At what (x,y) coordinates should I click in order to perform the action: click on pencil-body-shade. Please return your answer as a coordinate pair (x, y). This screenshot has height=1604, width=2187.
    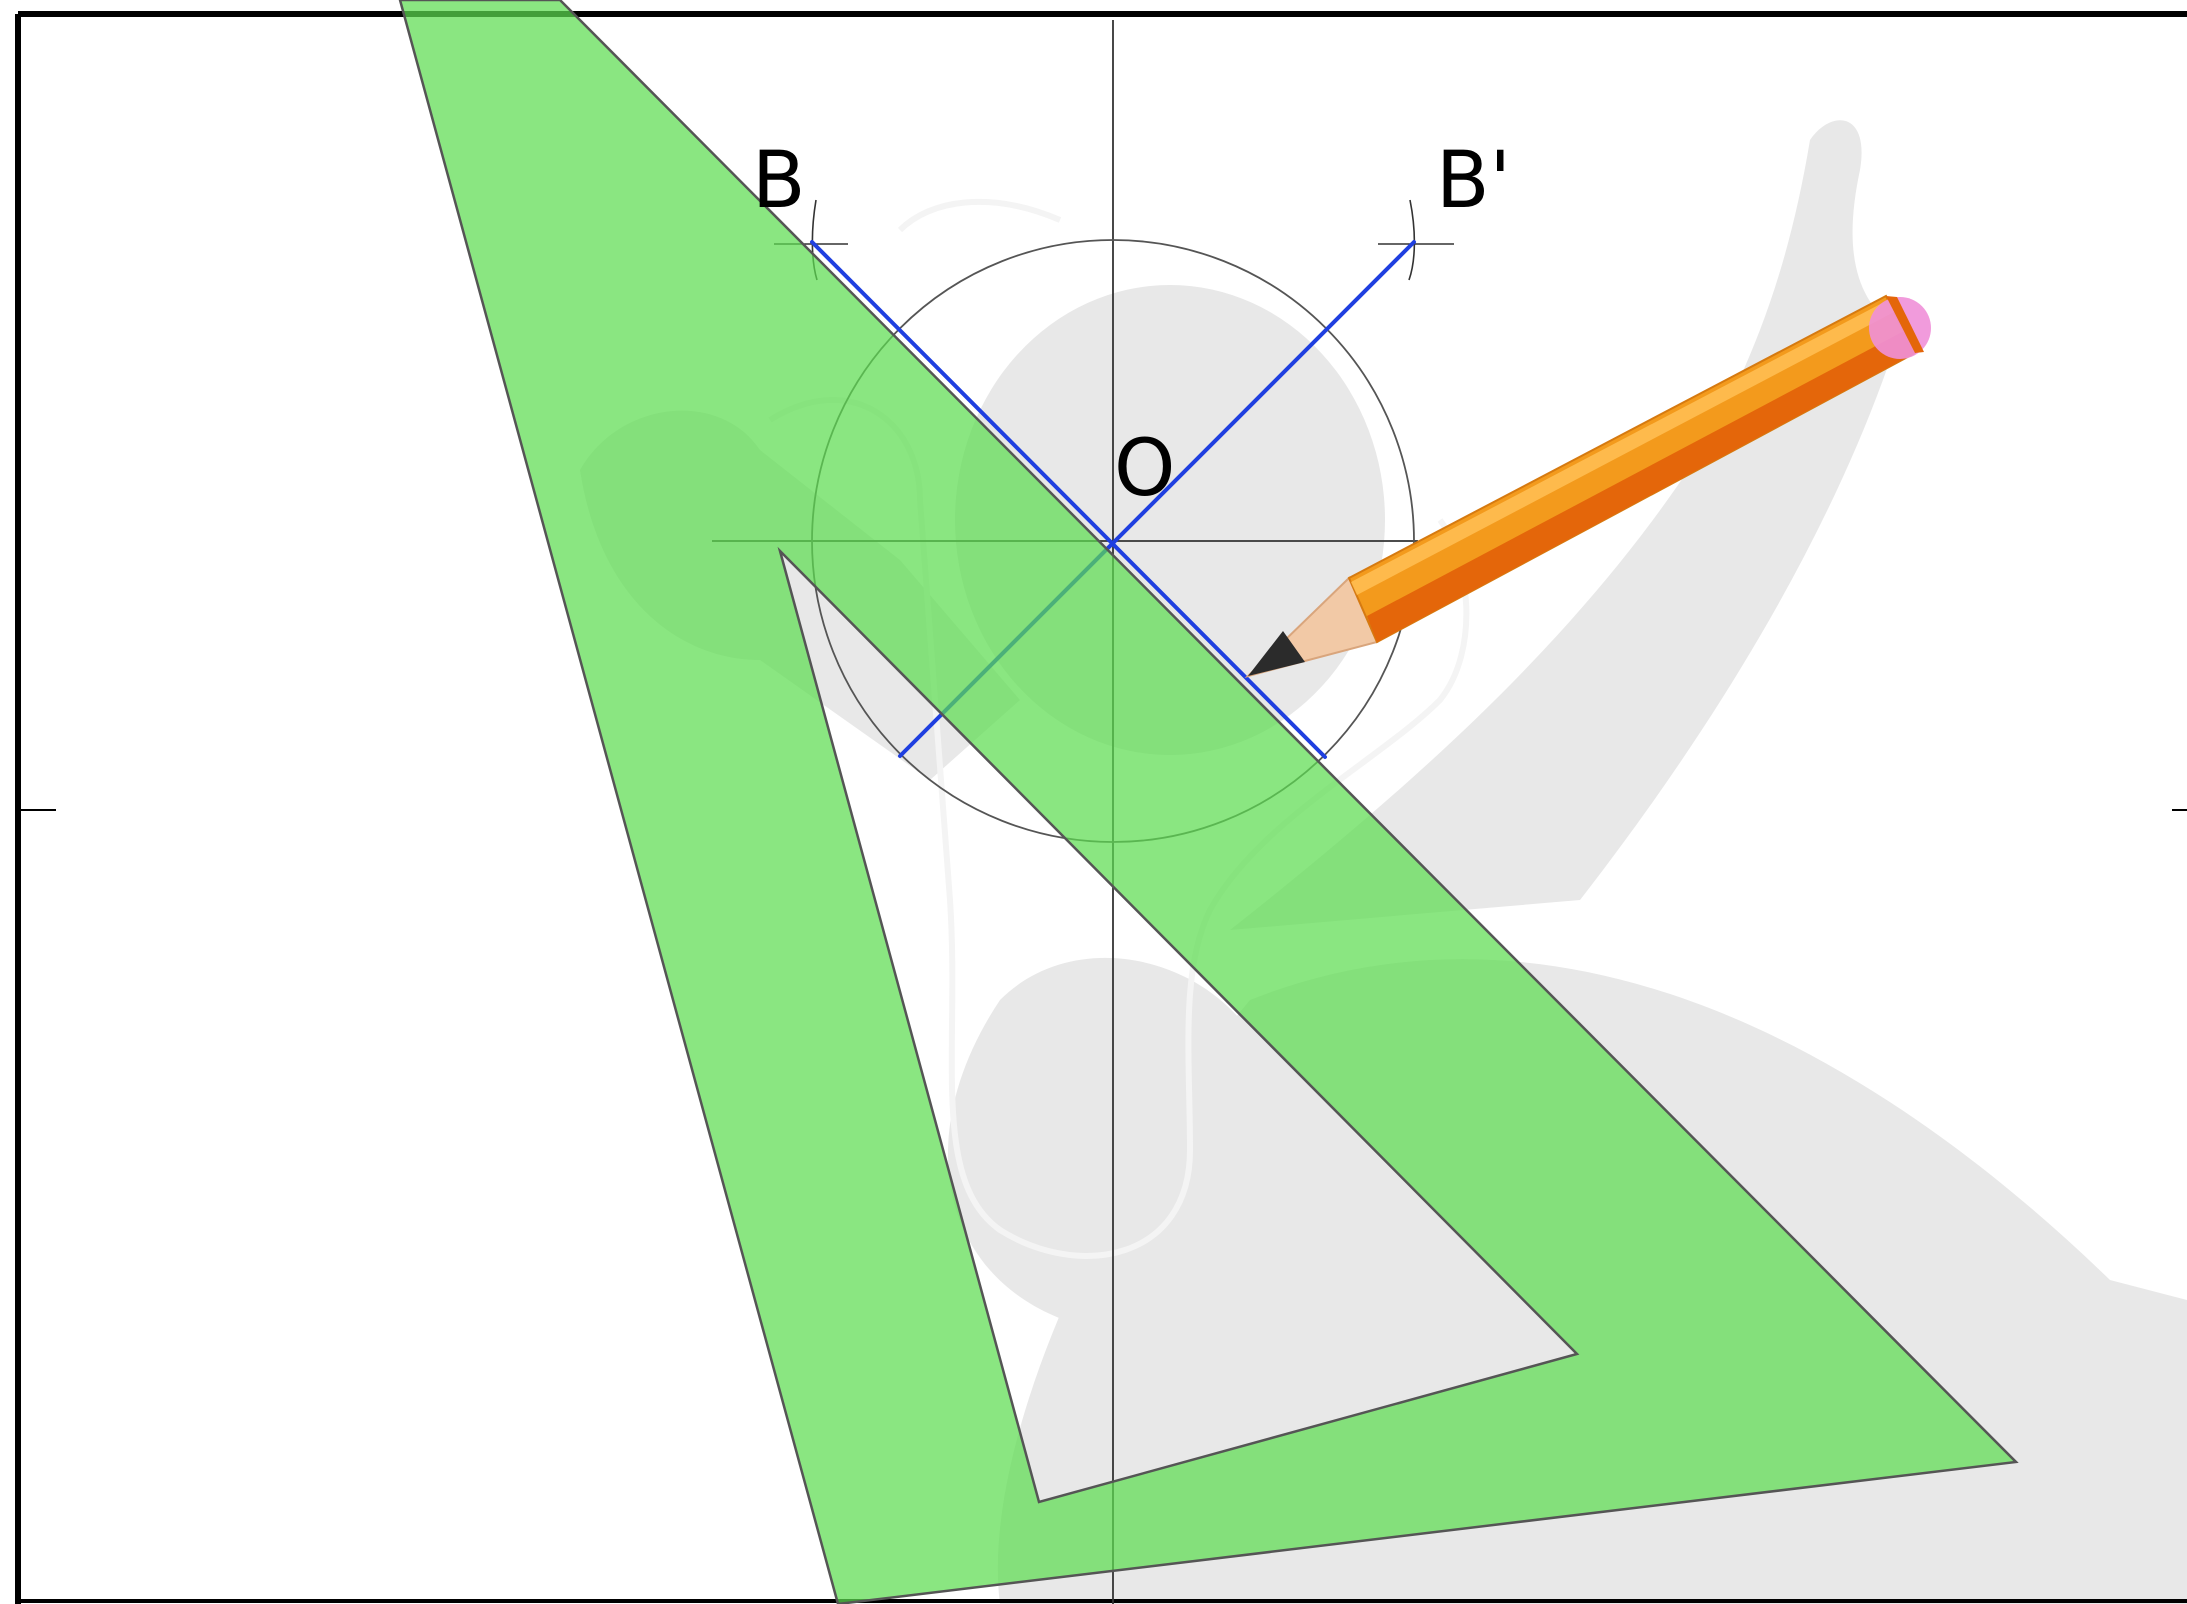
    Looking at the image, I should click on (1641, 486).